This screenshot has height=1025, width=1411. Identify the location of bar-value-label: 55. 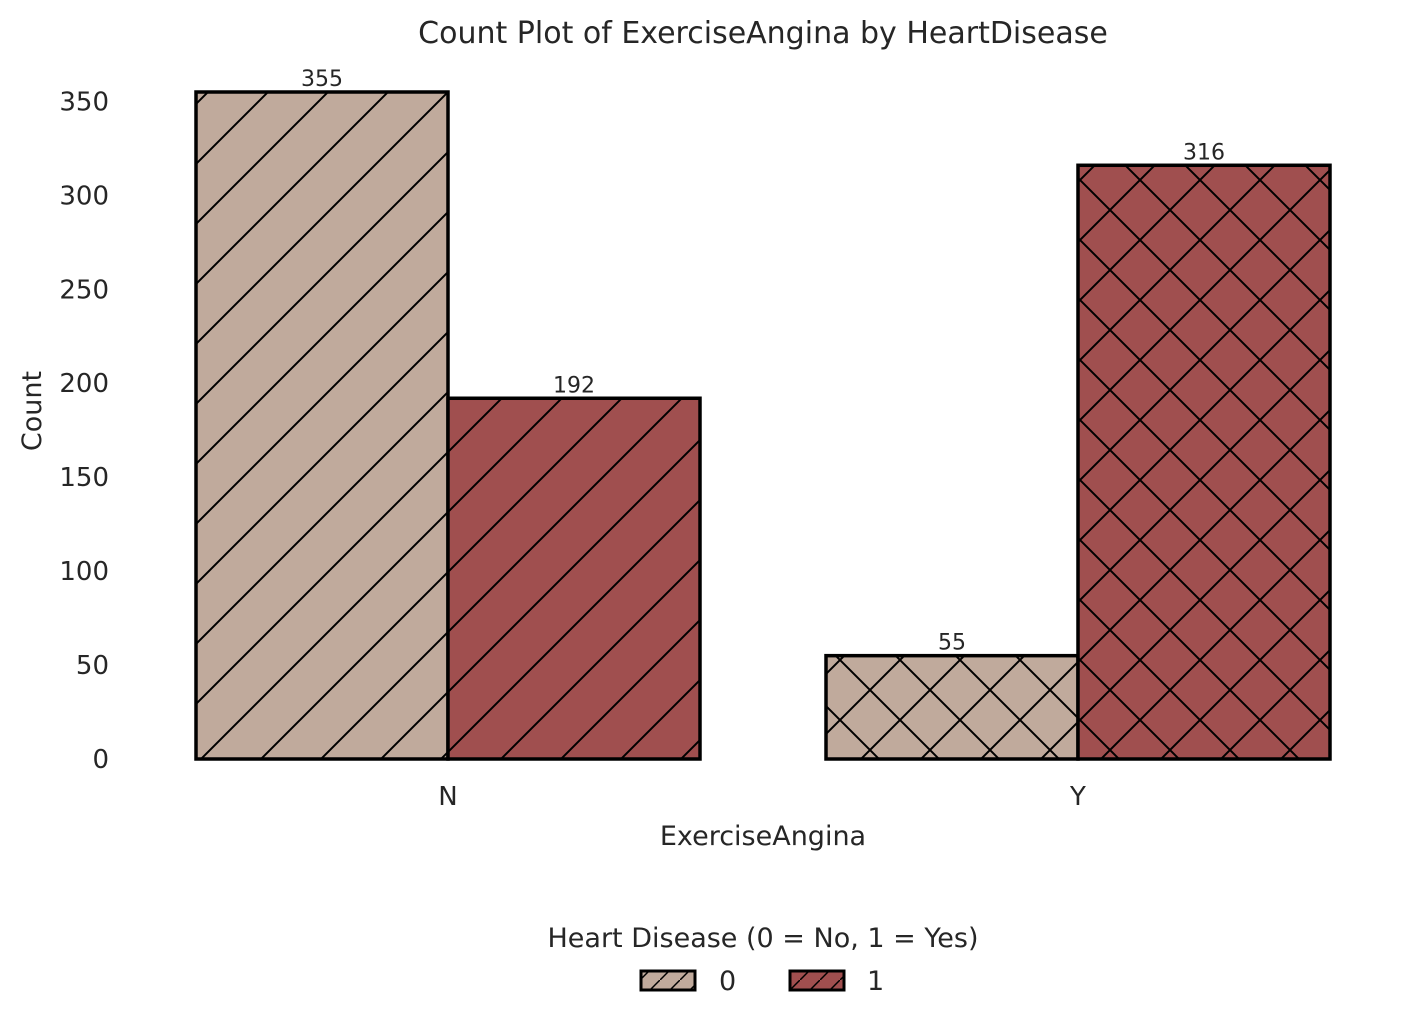
(952, 643).